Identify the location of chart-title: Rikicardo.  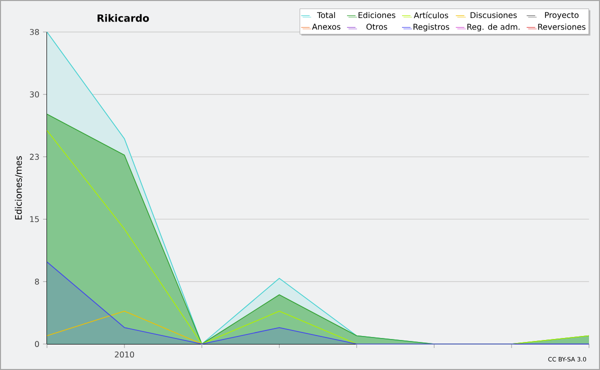
(123, 18).